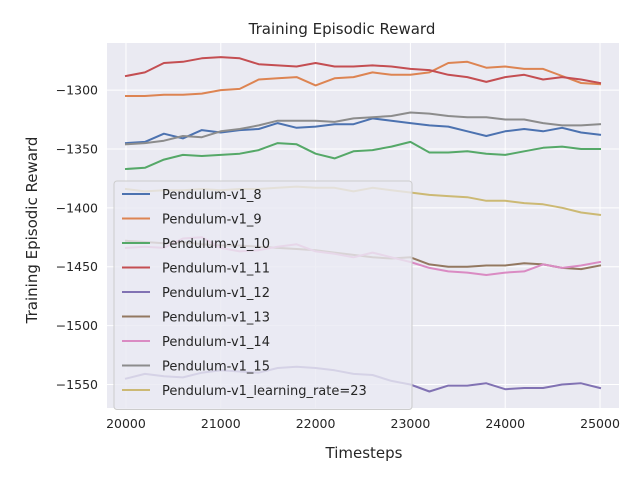  I want to click on legend-label: Pendulum-v1_learning_rate=23, so click(264, 391).